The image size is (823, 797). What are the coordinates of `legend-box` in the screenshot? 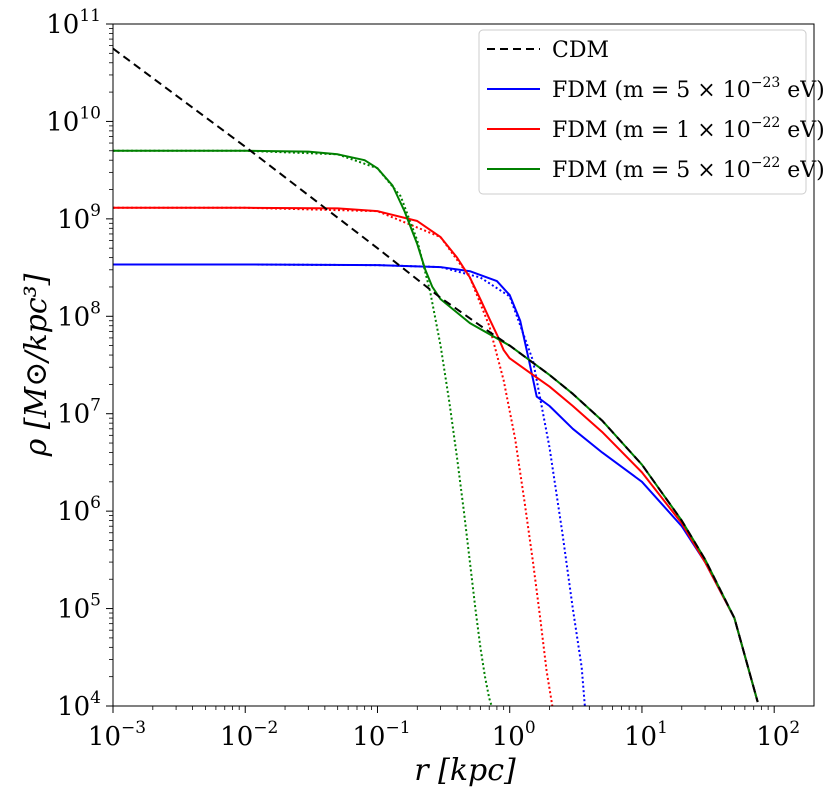 It's located at (642, 112).